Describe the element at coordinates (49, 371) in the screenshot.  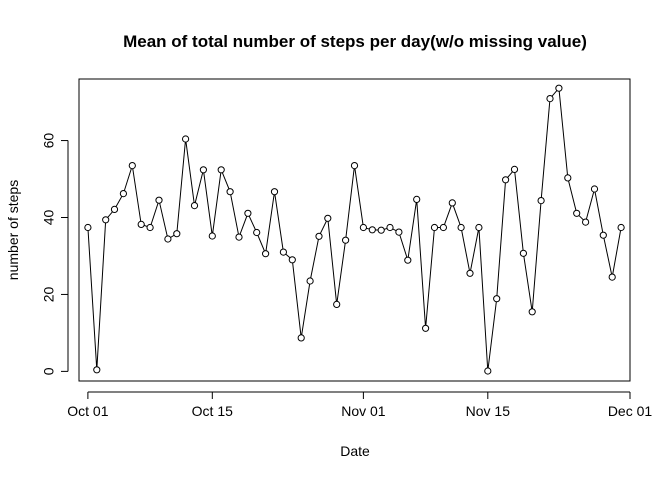
I see `y-tick-label: 0` at that location.